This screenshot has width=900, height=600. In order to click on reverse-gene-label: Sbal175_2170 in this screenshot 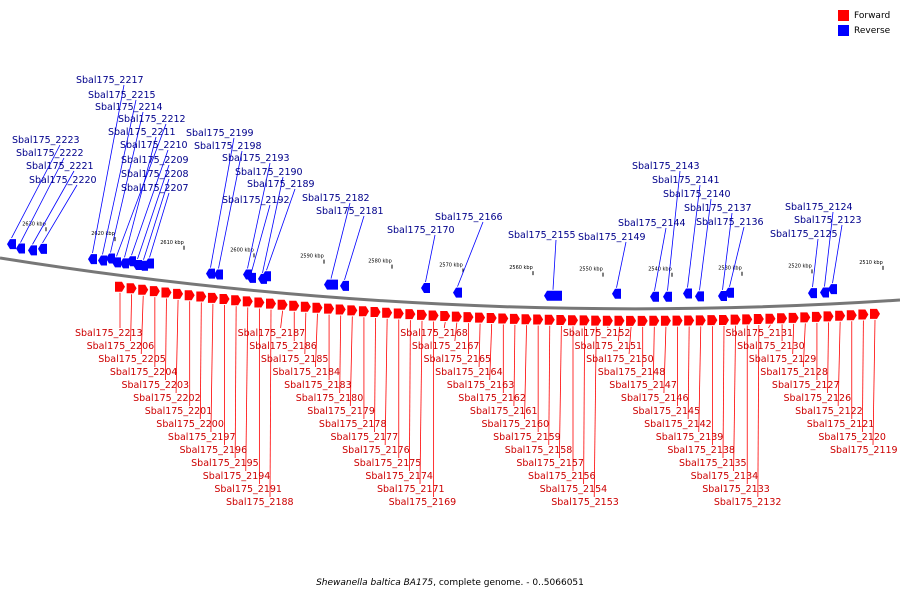, I will do `click(421, 230)`.